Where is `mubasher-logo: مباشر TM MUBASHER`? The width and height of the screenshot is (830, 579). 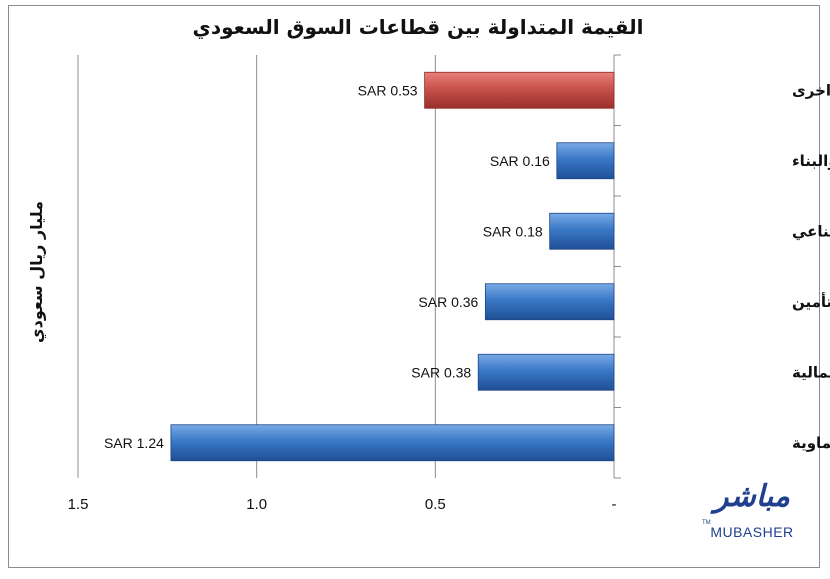
mubasher-logo: مباشر TM MUBASHER is located at coordinates (747, 509).